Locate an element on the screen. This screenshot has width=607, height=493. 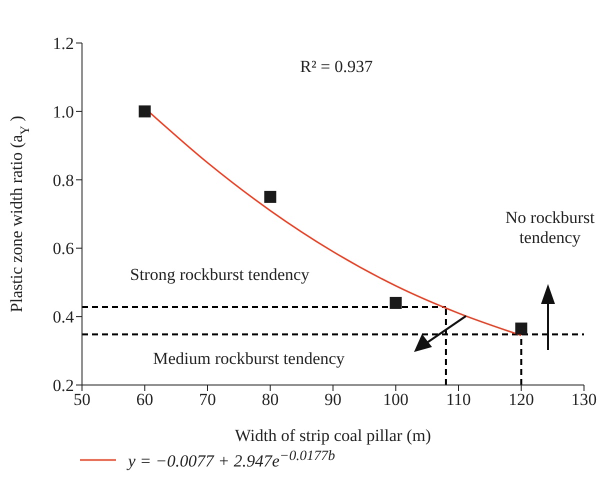
y-tick-label: 1.2 is located at coordinates (63, 44).